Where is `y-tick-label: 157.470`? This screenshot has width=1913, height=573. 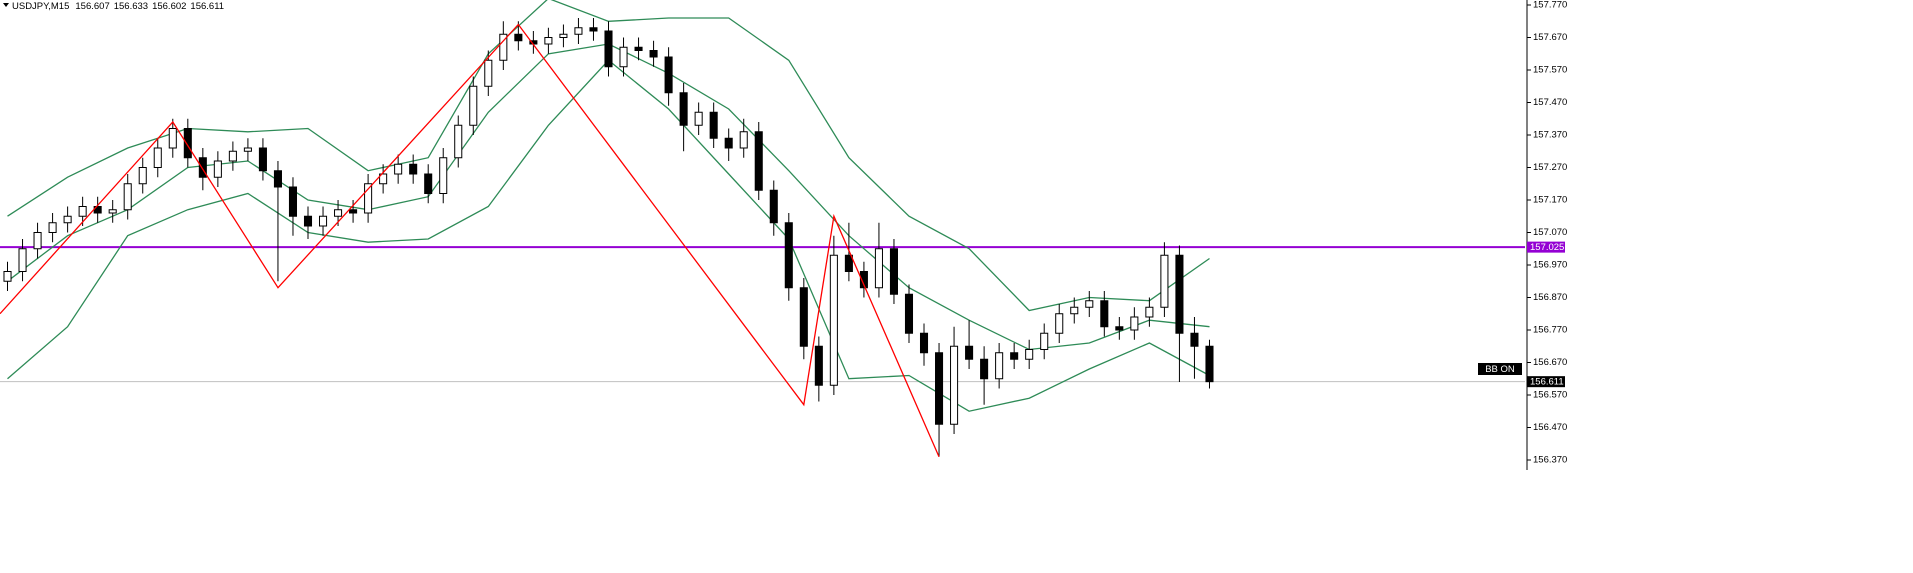
y-tick-label: 157.470 is located at coordinates (1550, 102).